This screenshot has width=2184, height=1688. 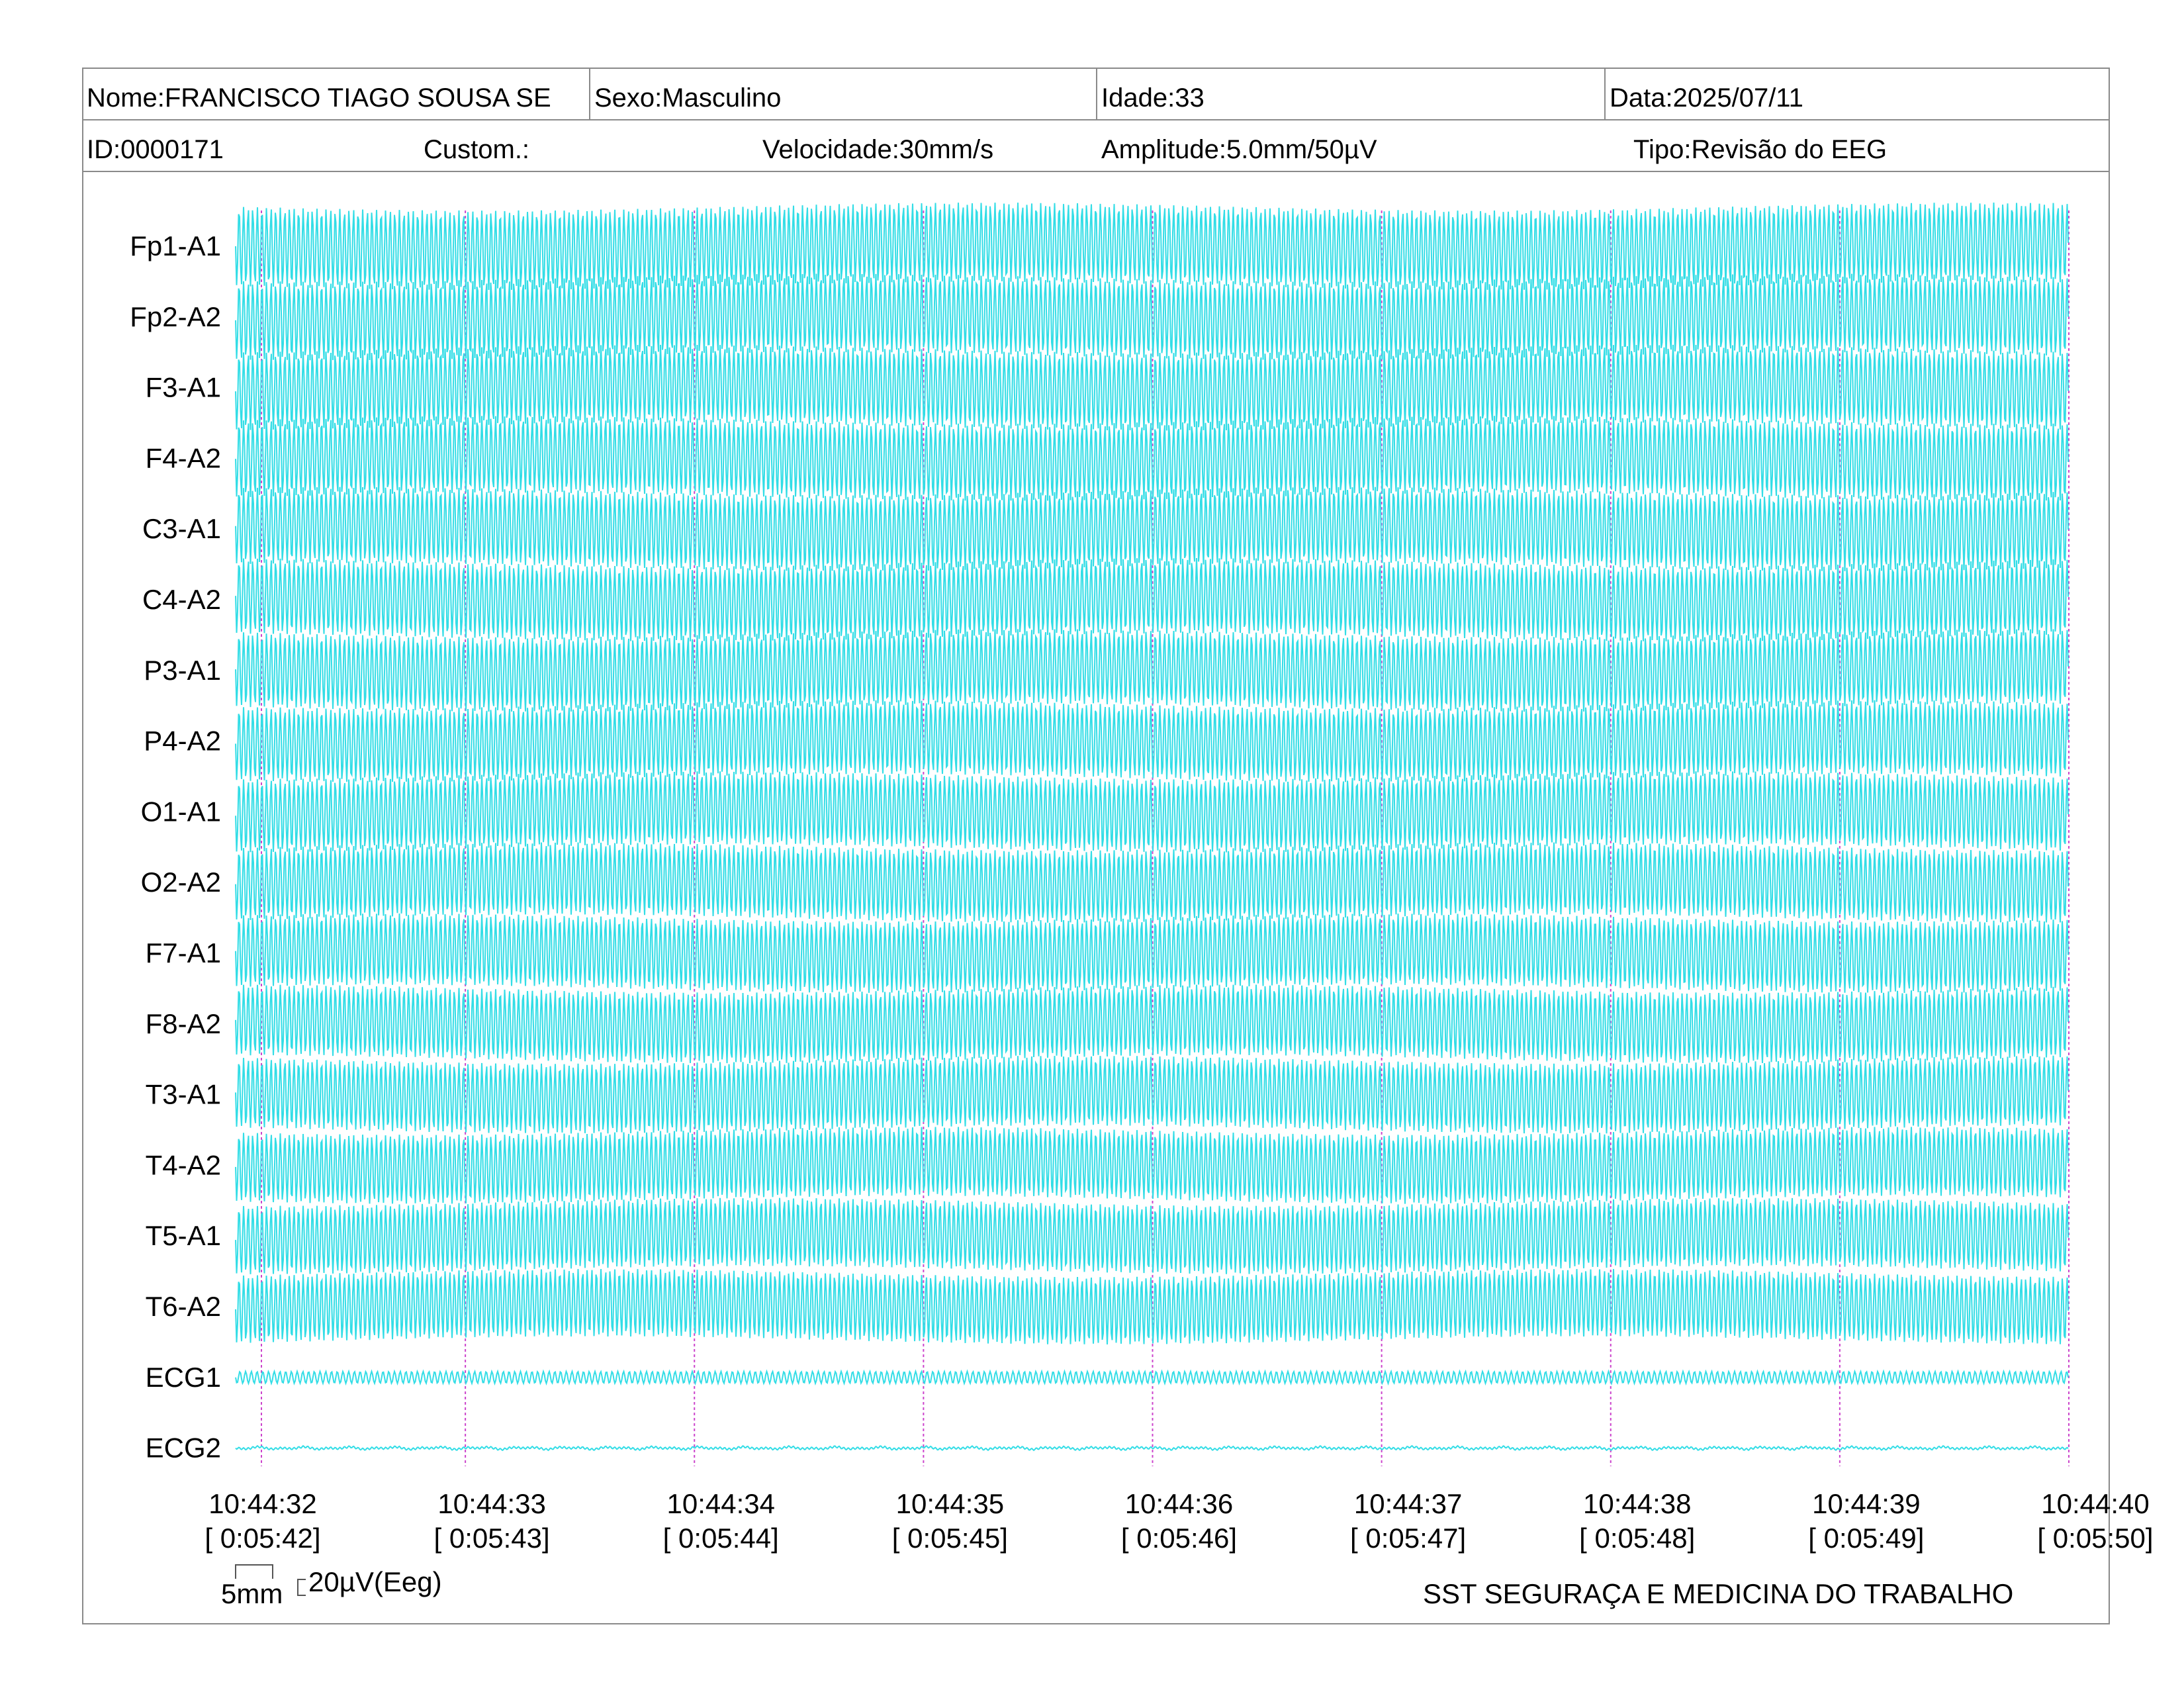 What do you see at coordinates (1152, 1448) in the screenshot?
I see `trace-ecg2` at bounding box center [1152, 1448].